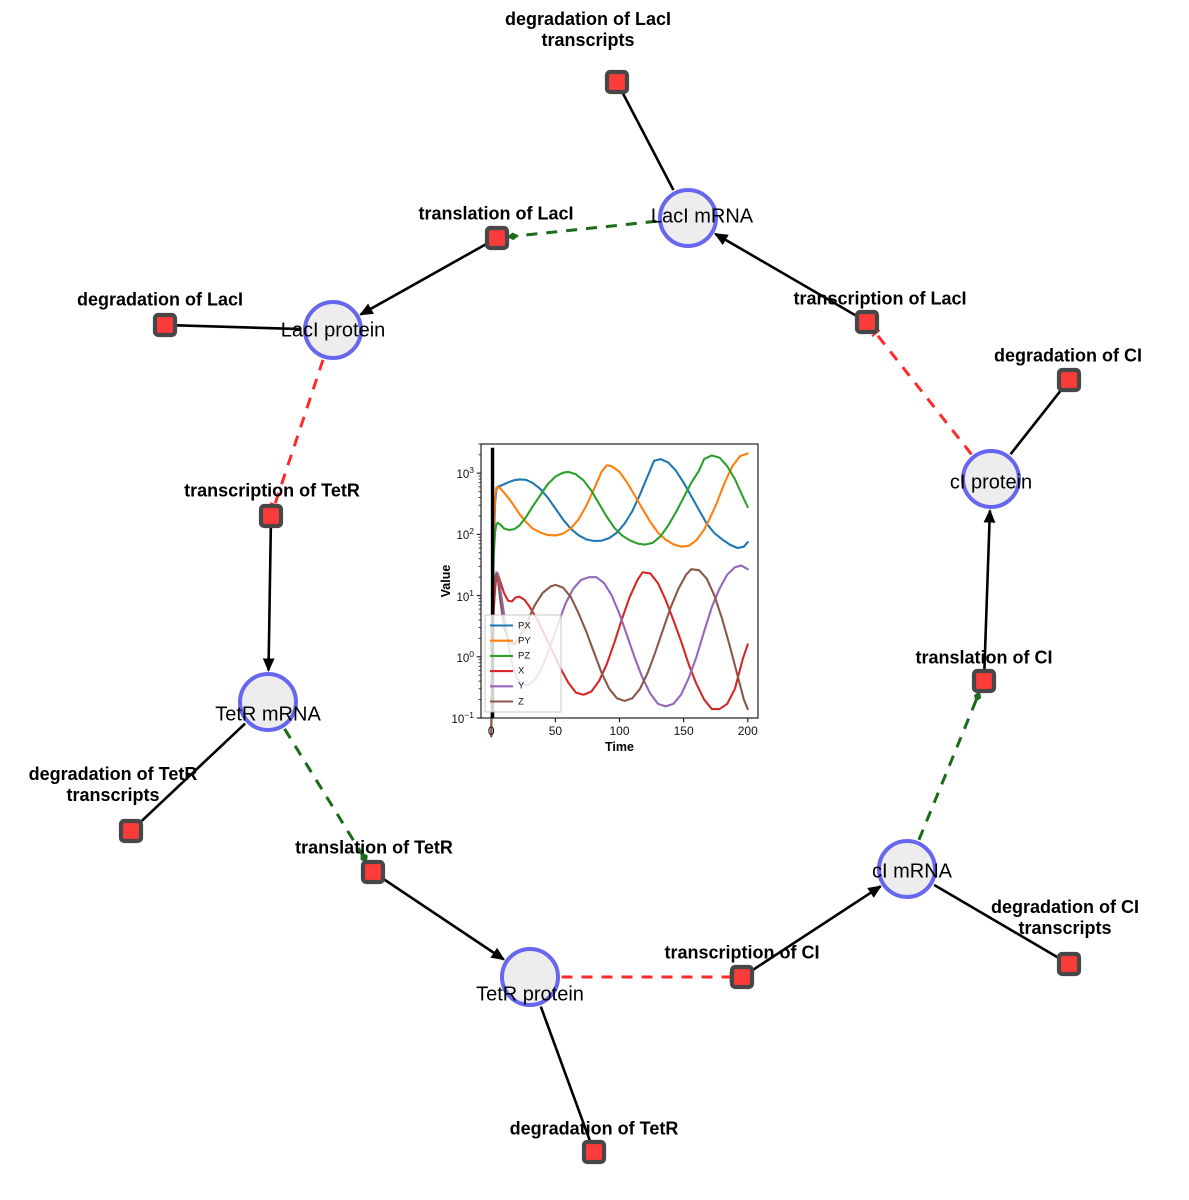 This screenshot has width=1189, height=1200. Describe the element at coordinates (193, 772) in the screenshot. I see `edge-tetr_mrna-to-deg_tetr_tx` at that location.